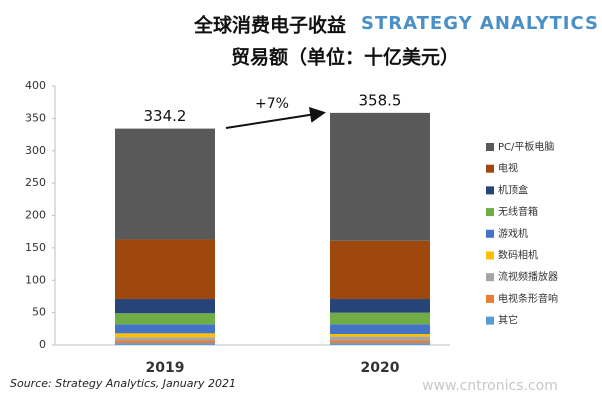 The image size is (602, 402). What do you see at coordinates (528, 276) in the screenshot?
I see `legend-label: 流视频播放器` at bounding box center [528, 276].